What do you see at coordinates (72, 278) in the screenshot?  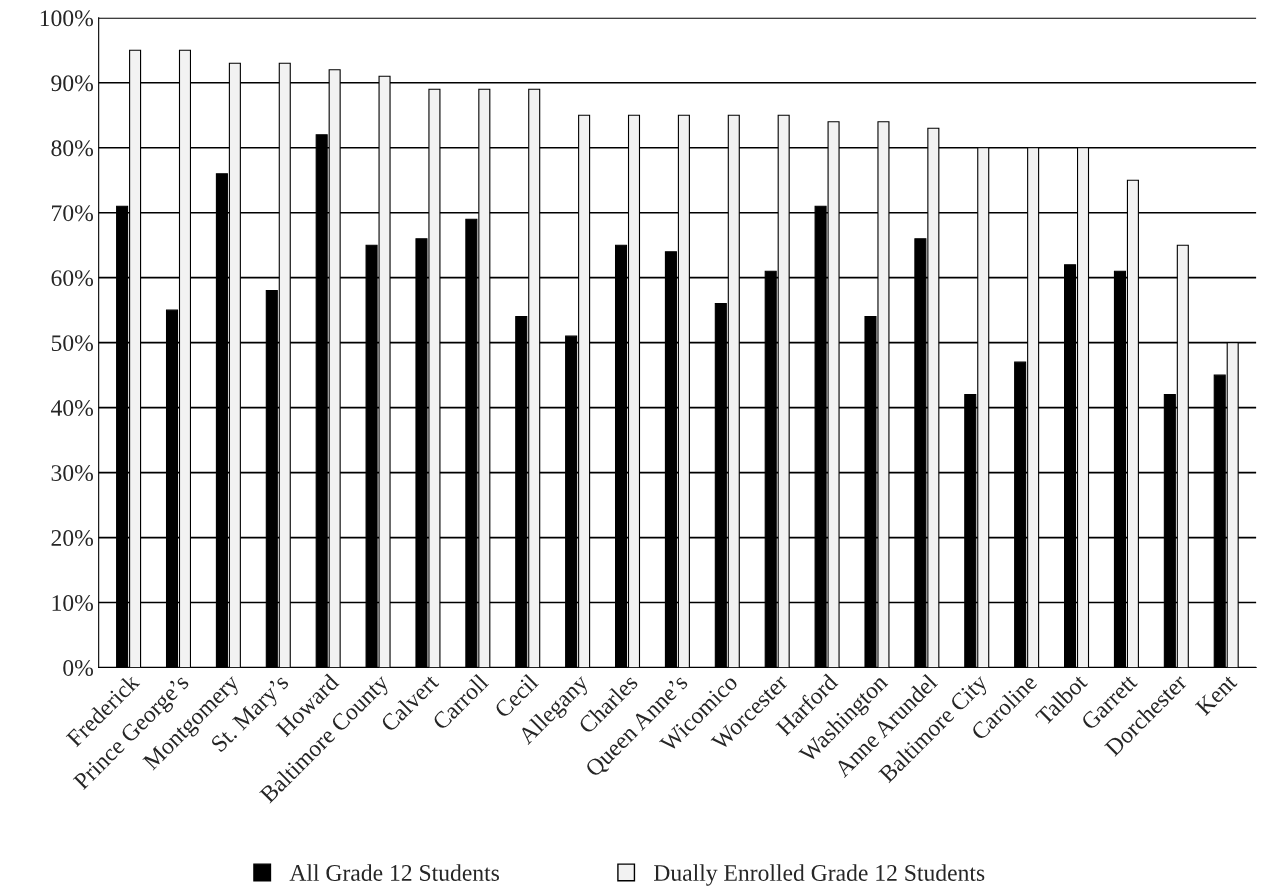 I see `y-tick-label: 60%` at bounding box center [72, 278].